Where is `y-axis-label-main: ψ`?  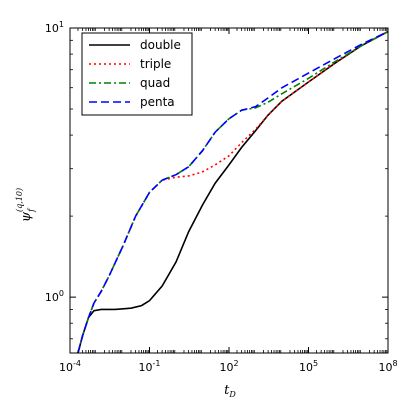
y-axis-label-main: ψ is located at coordinates (26, 216).